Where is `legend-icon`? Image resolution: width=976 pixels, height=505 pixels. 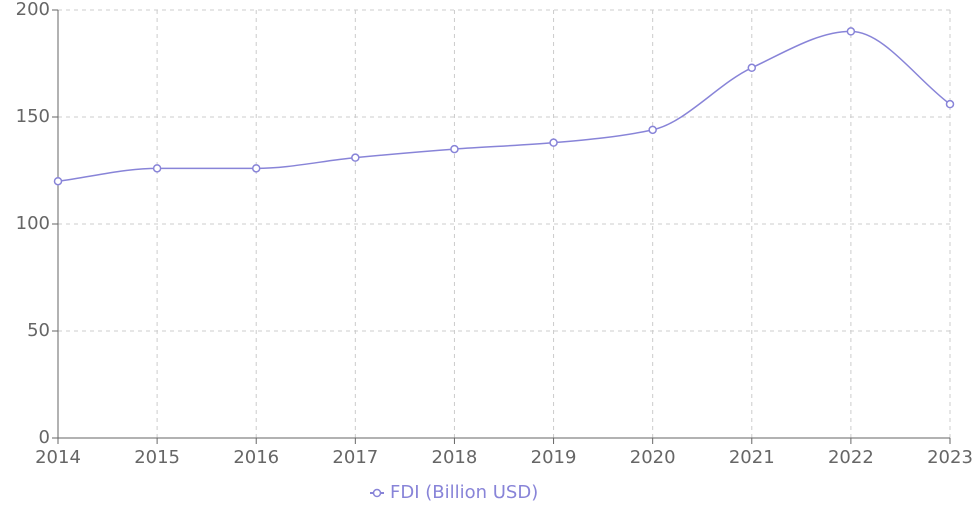 legend-icon is located at coordinates (377, 493).